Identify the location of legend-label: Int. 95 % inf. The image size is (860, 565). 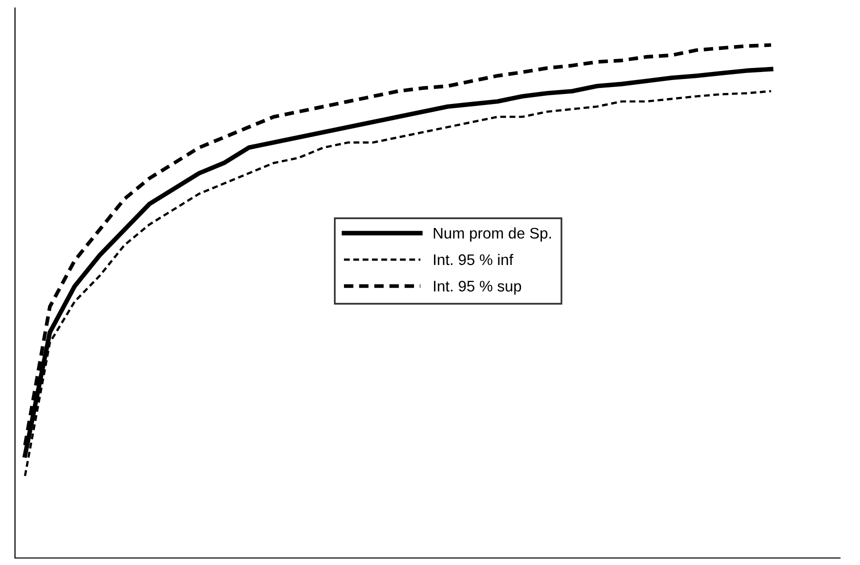
(474, 260).